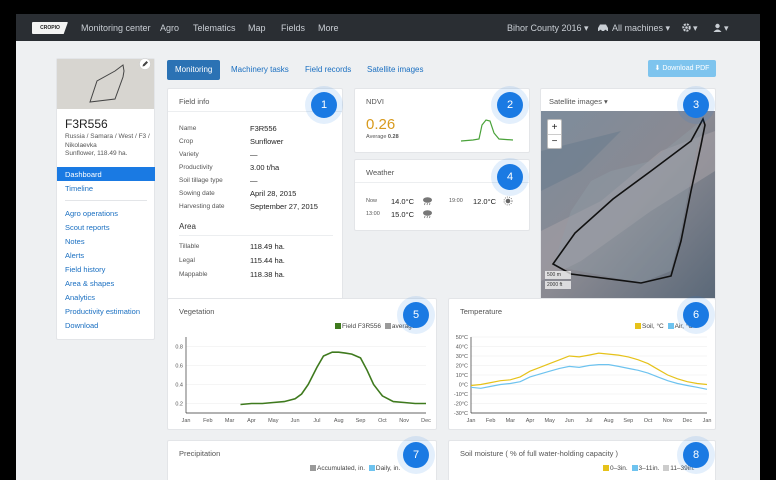  What do you see at coordinates (91, 213) in the screenshot?
I see `sidebar-item-agro-operations: Agro operations` at bounding box center [91, 213].